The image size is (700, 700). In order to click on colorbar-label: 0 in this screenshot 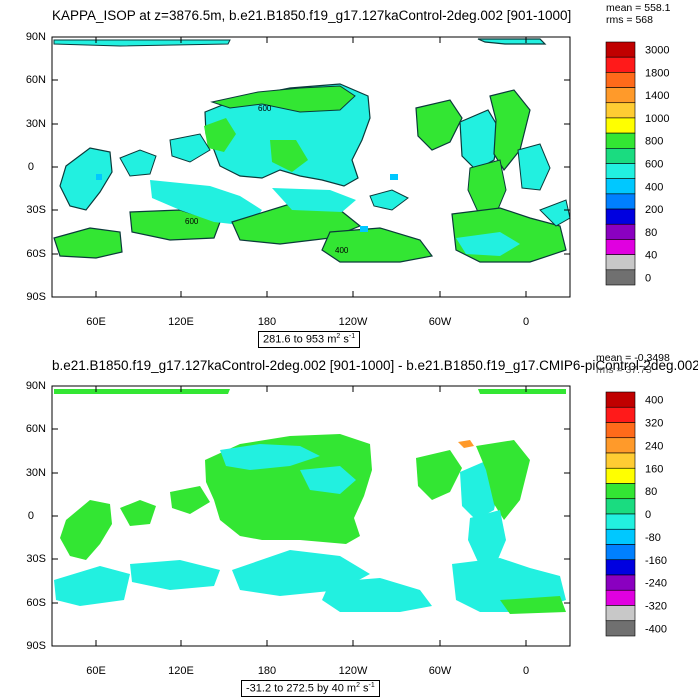, I will do `click(648, 278)`.